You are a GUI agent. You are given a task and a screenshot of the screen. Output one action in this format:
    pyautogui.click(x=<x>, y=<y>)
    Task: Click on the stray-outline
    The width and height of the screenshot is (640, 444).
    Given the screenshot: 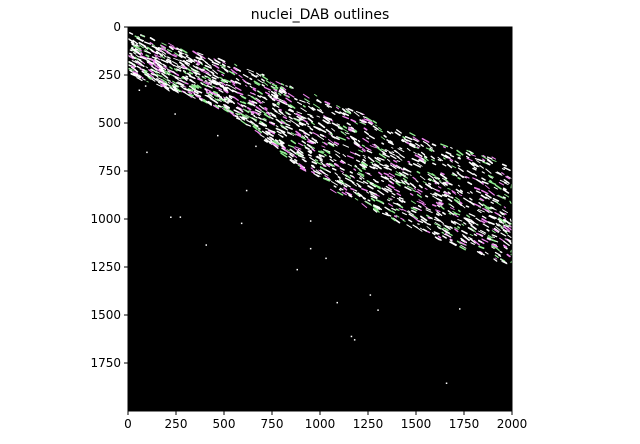 What is the action you would take?
    pyautogui.click(x=446, y=383)
    